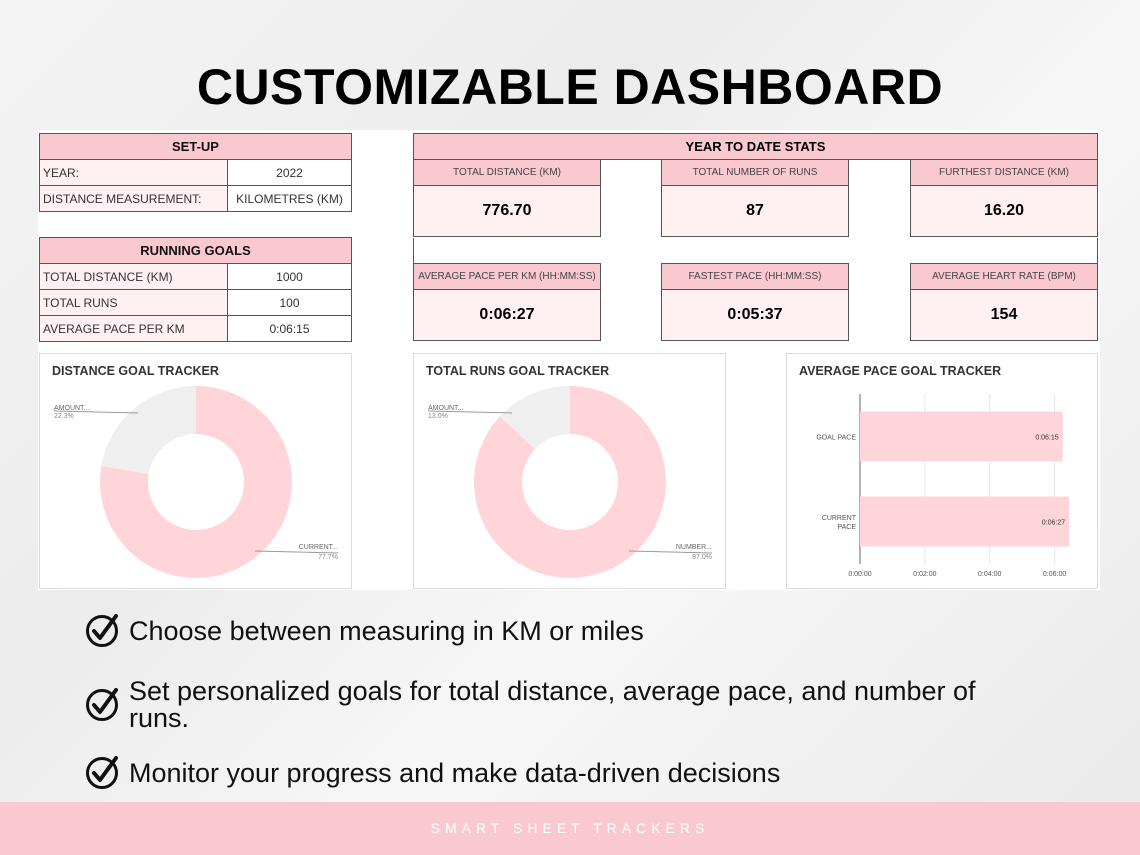 The width and height of the screenshot is (1140, 855). Describe the element at coordinates (836, 438) in the screenshot. I see `y-category-label: GOAL PACE` at that location.